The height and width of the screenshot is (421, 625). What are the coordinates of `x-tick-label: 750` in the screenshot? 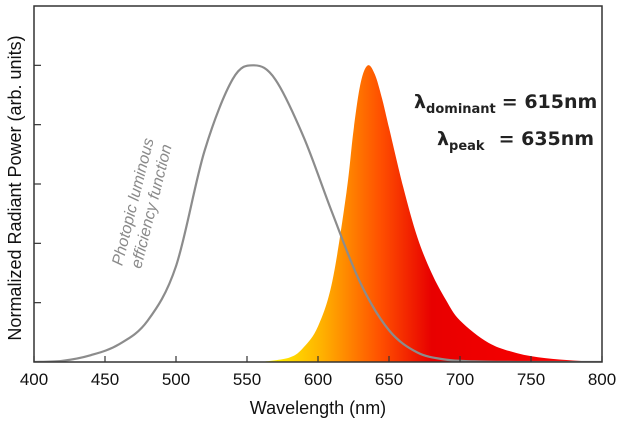 It's located at (531, 379).